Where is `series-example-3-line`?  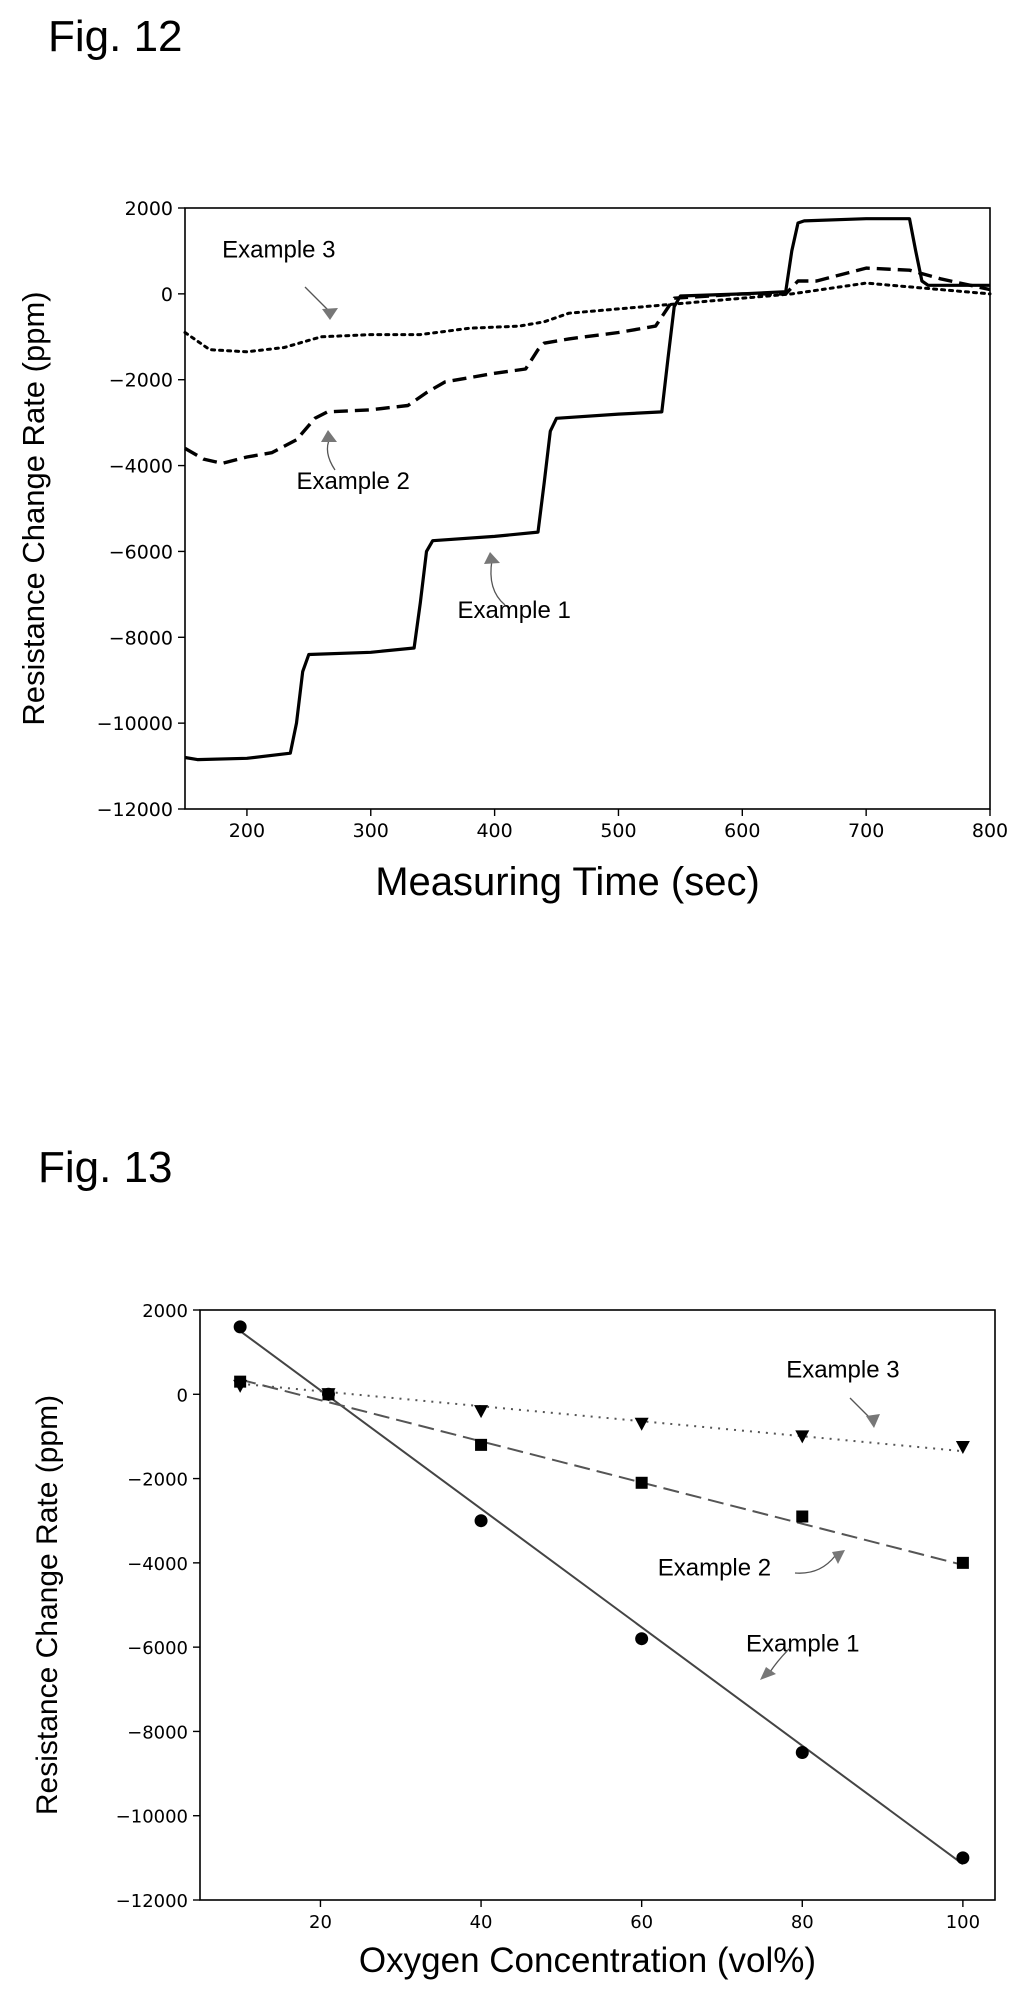 series-example-3-line is located at coordinates (587, 317).